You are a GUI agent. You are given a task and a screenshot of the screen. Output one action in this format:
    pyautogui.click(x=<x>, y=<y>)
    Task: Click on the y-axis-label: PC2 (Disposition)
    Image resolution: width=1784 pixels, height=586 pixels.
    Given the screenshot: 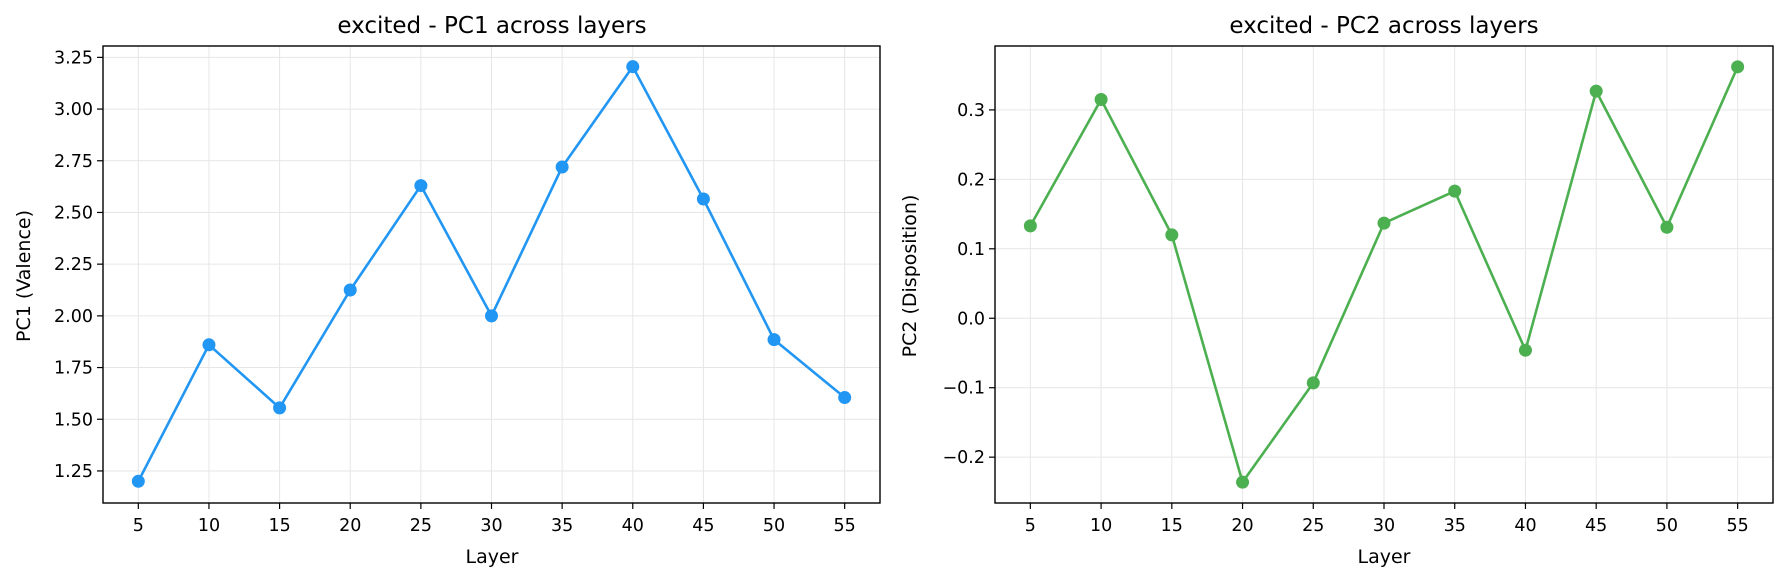 What is the action you would take?
    pyautogui.click(x=910, y=276)
    